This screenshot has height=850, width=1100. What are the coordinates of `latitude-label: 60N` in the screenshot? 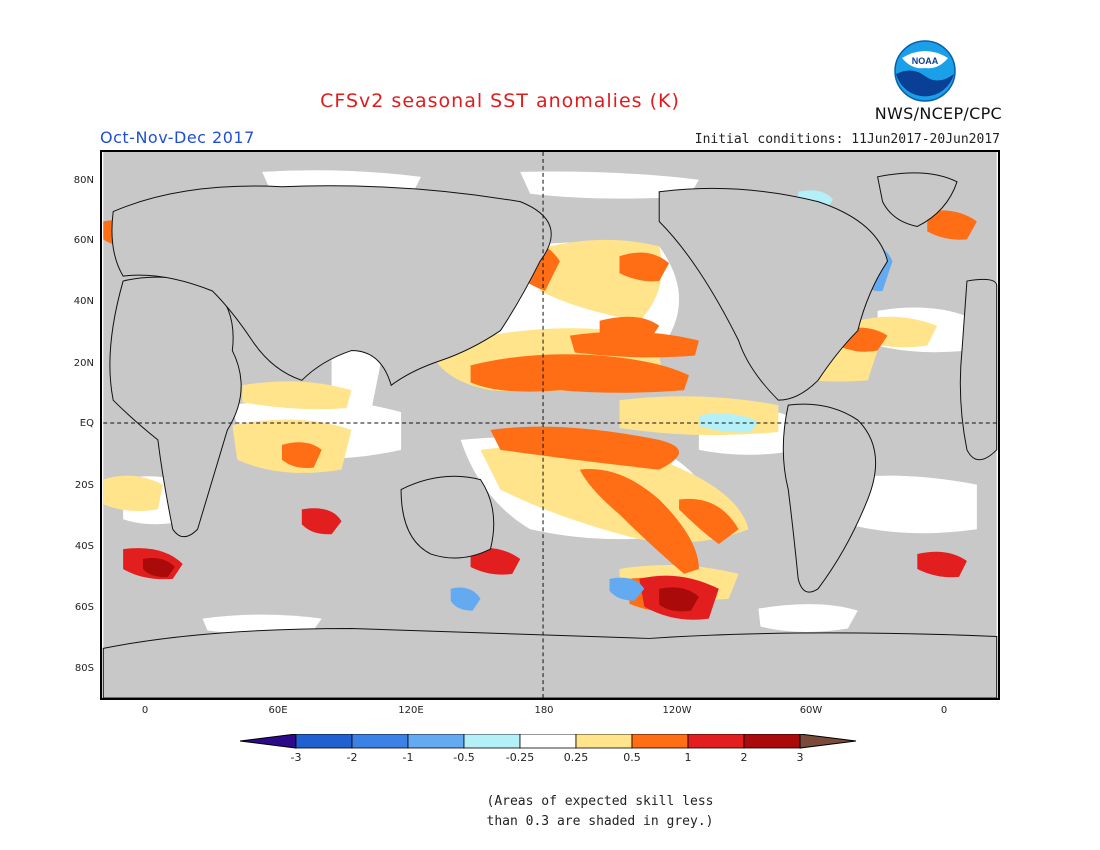 It's located at (83, 240).